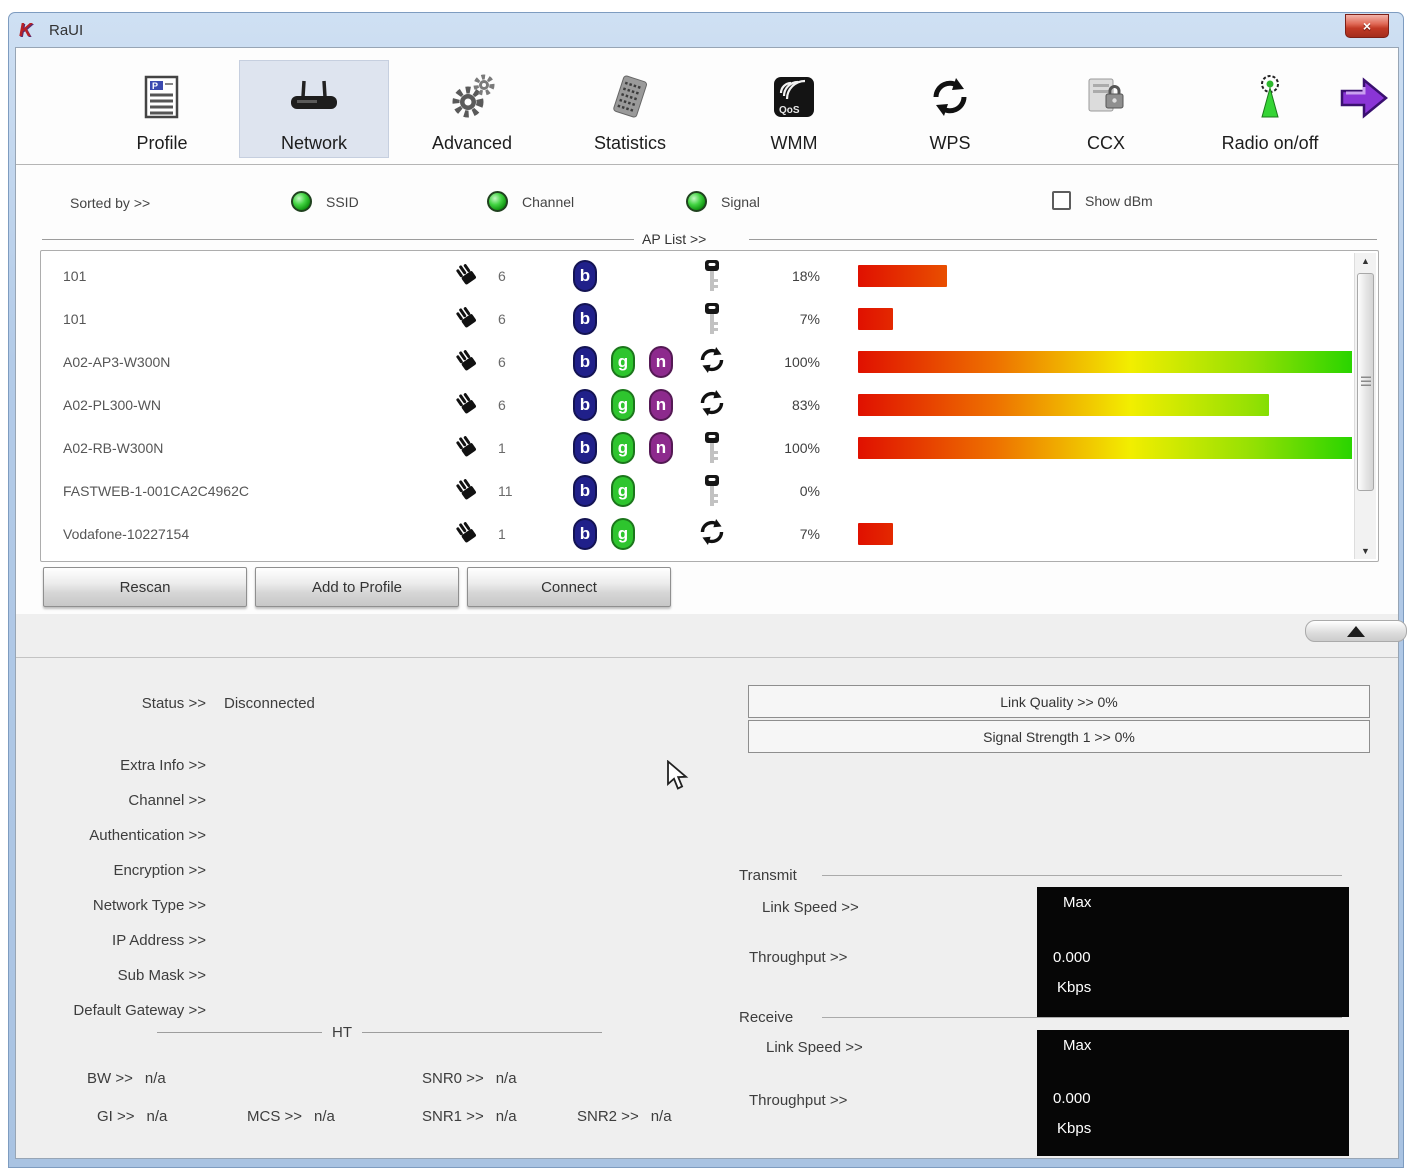 Image resolution: width=1412 pixels, height=1168 pixels. What do you see at coordinates (338, 239) in the screenshot?
I see `aplist-divider-left` at bounding box center [338, 239].